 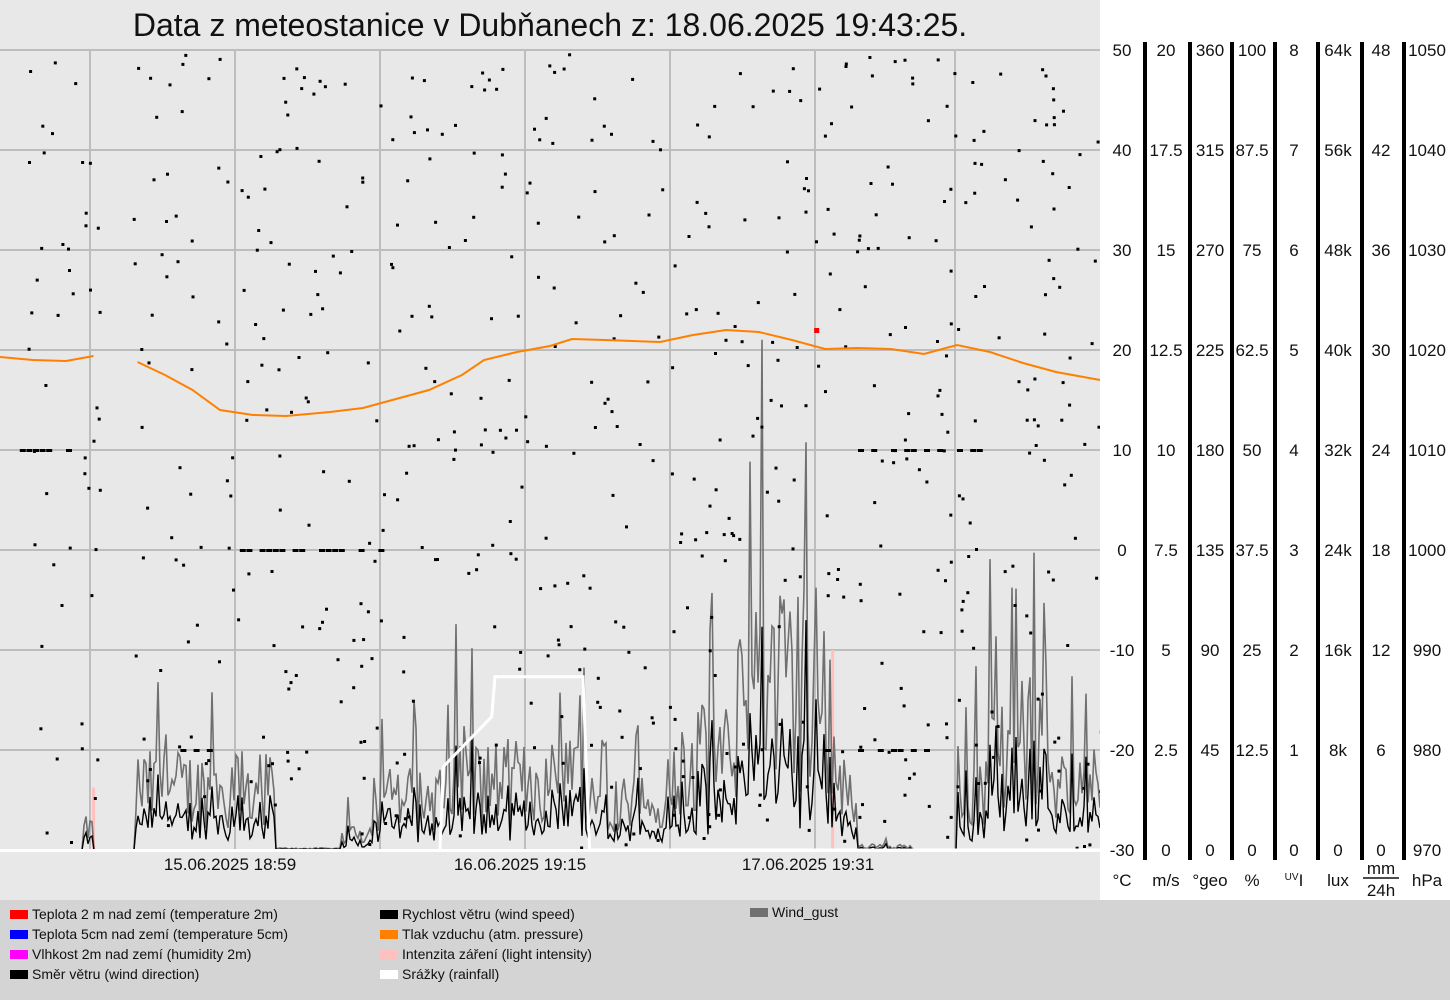 I want to click on axis-tick-label: 1050, so click(x=1427, y=50).